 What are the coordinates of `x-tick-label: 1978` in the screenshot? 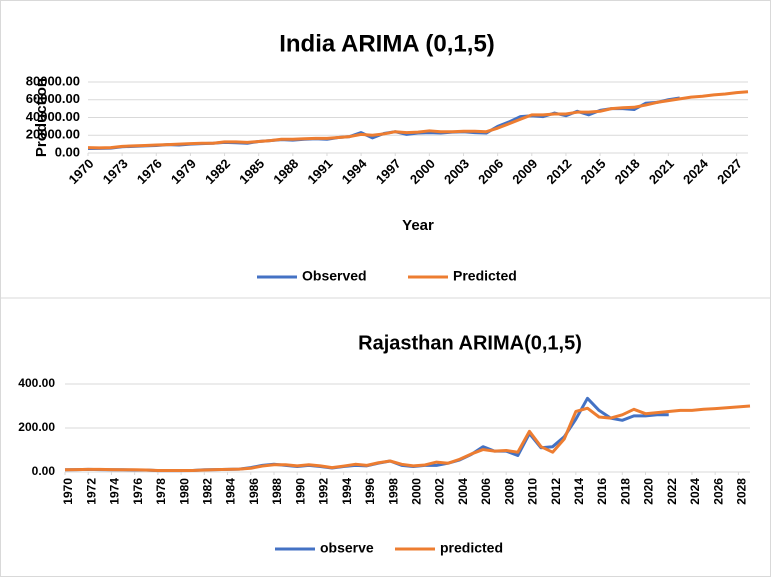 It's located at (161, 491).